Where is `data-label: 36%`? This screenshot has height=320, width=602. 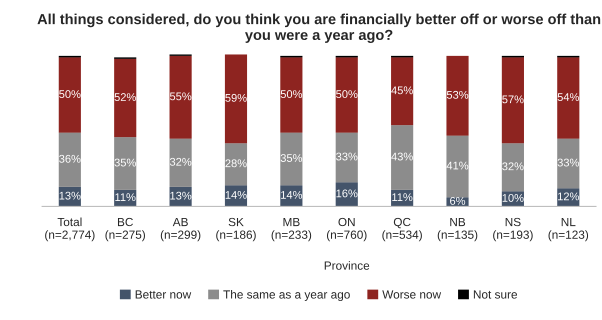 data-label: 36% is located at coordinates (70, 158).